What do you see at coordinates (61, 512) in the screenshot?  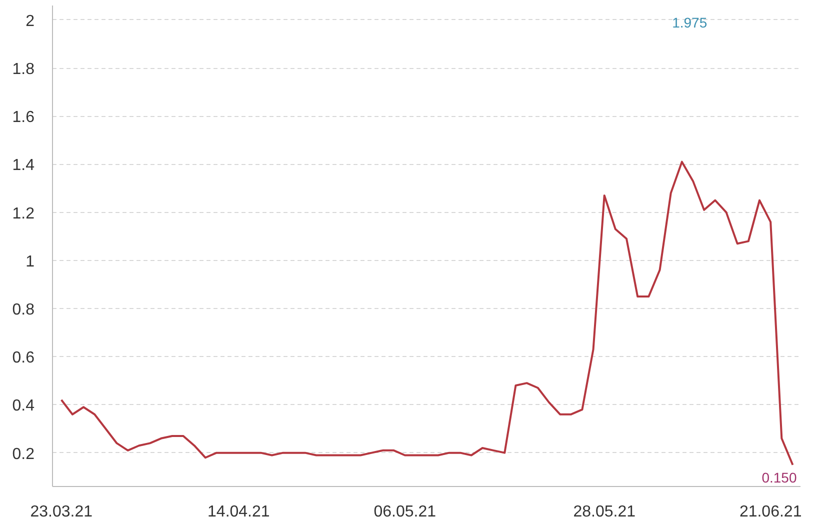 I see `x-tick-label: 23.03.21` at bounding box center [61, 512].